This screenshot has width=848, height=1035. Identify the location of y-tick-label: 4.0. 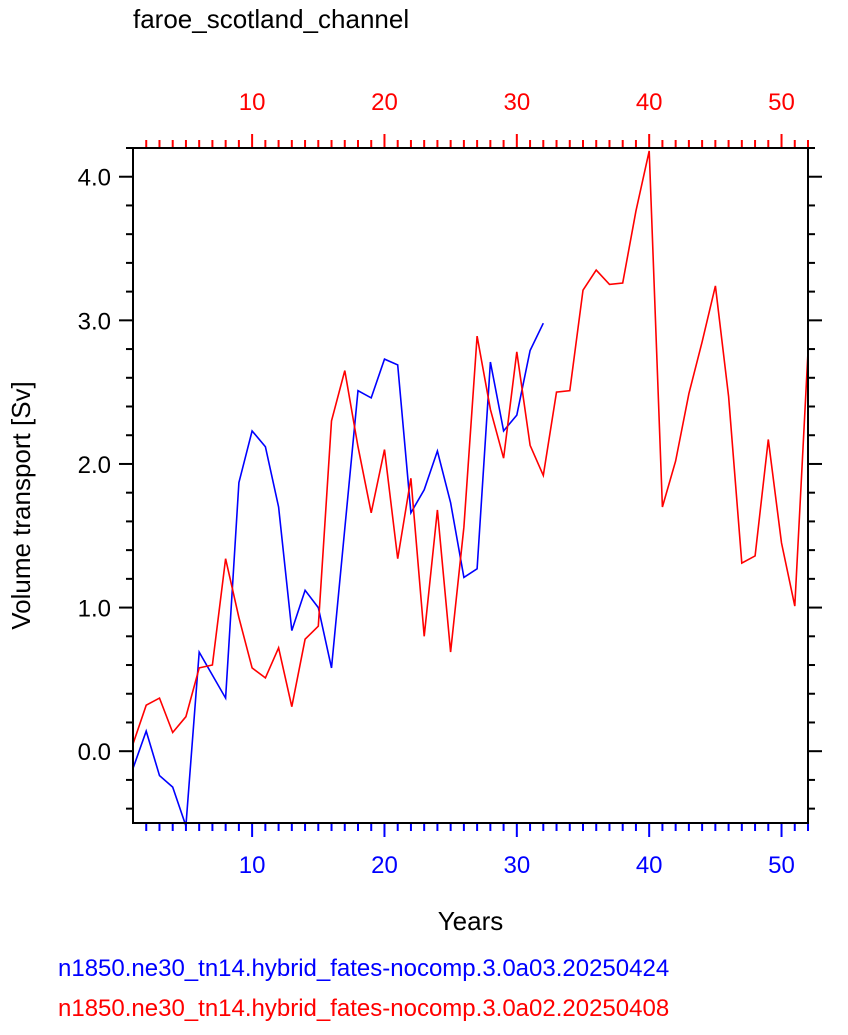
(94, 178).